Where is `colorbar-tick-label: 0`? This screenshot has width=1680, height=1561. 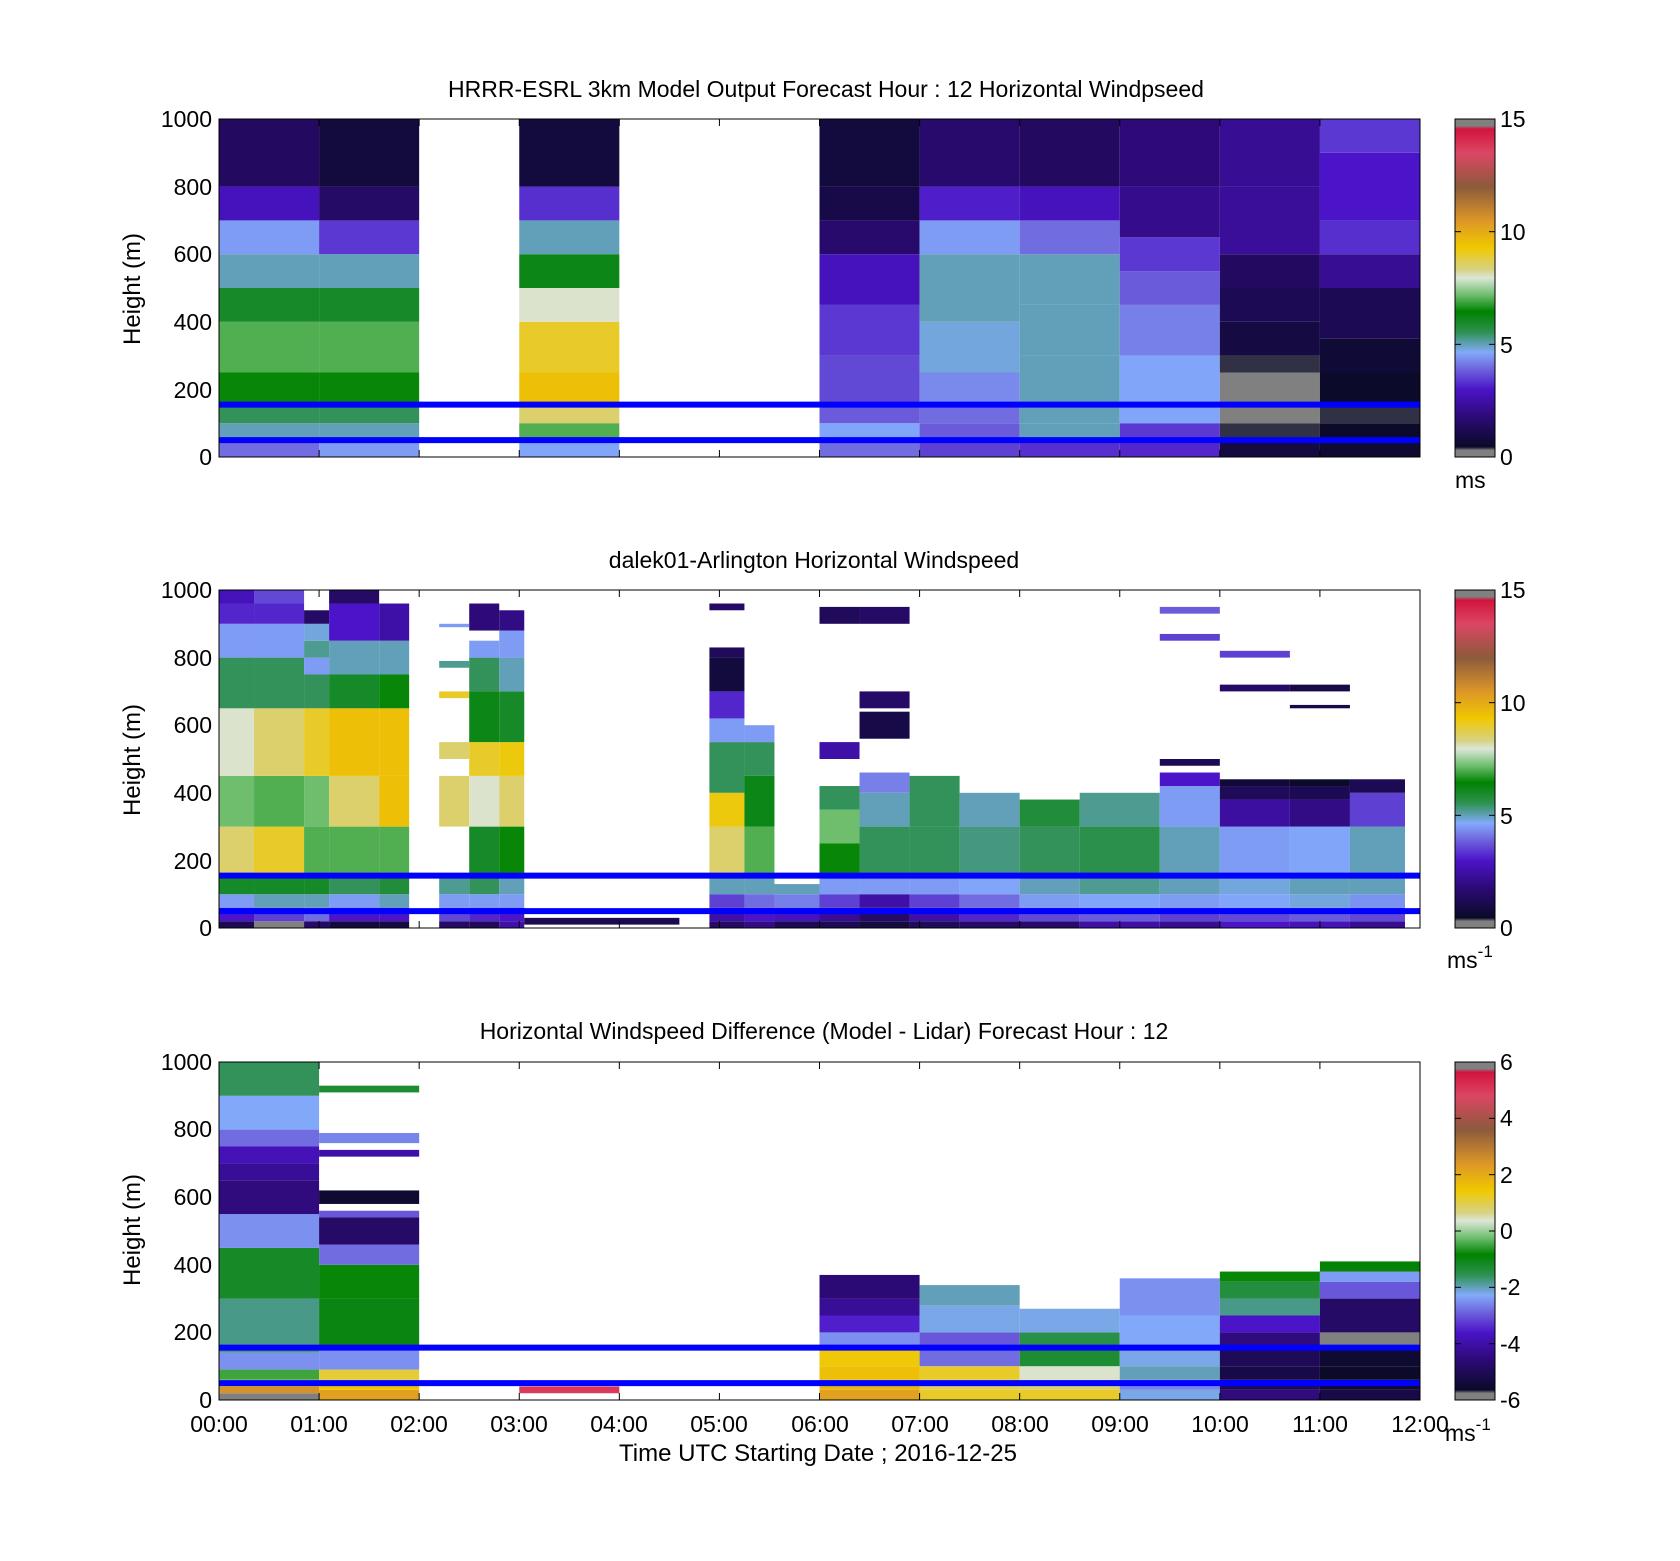 colorbar-tick-label: 0 is located at coordinates (1506, 457).